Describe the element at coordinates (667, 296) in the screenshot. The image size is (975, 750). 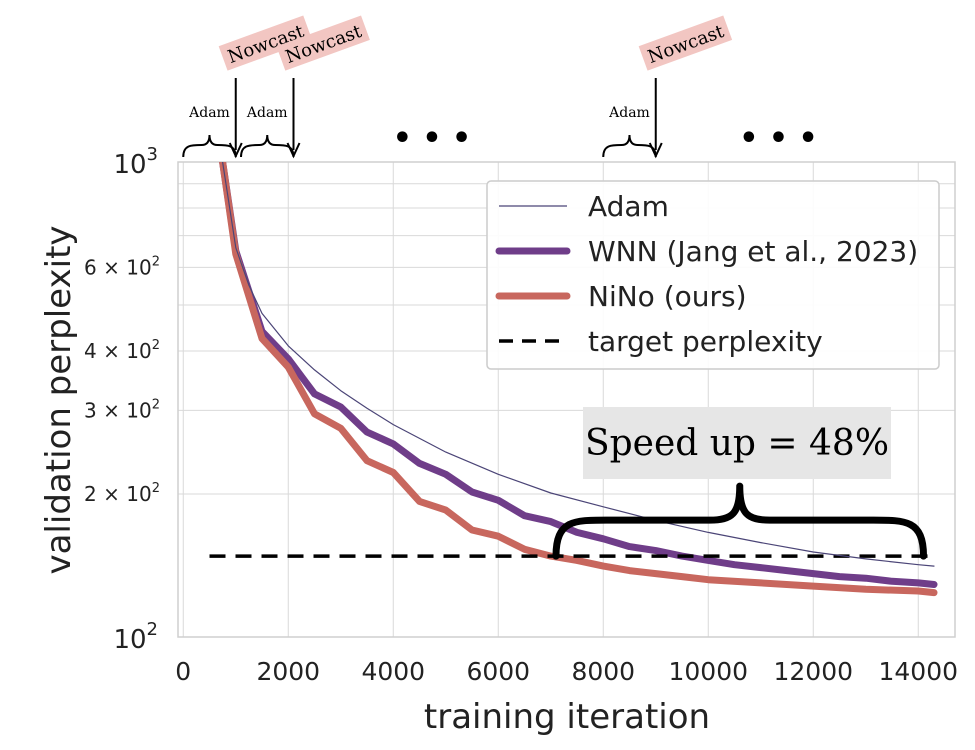
I see `legend-label: NiNo (ours)` at that location.